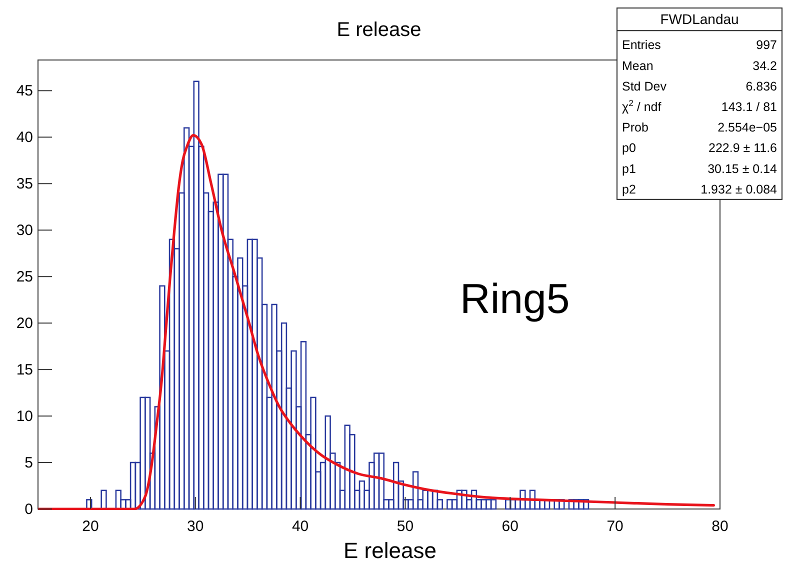 The image size is (786, 564). What do you see at coordinates (515, 298) in the screenshot?
I see `annotation: Ring5` at bounding box center [515, 298].